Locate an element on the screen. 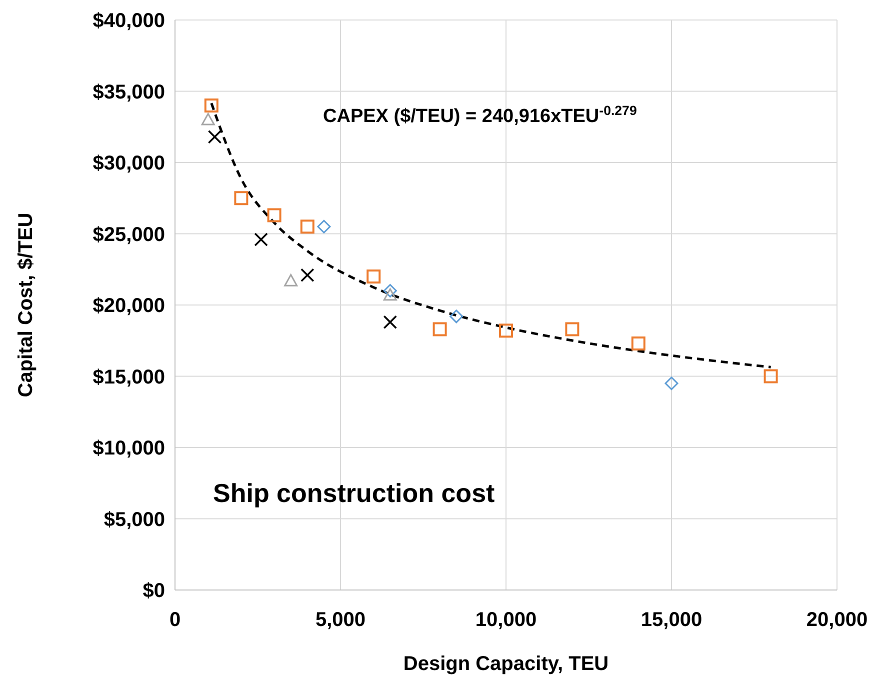 This screenshot has height=685, width=879. y-tick-label: $35,000 is located at coordinates (128, 92).